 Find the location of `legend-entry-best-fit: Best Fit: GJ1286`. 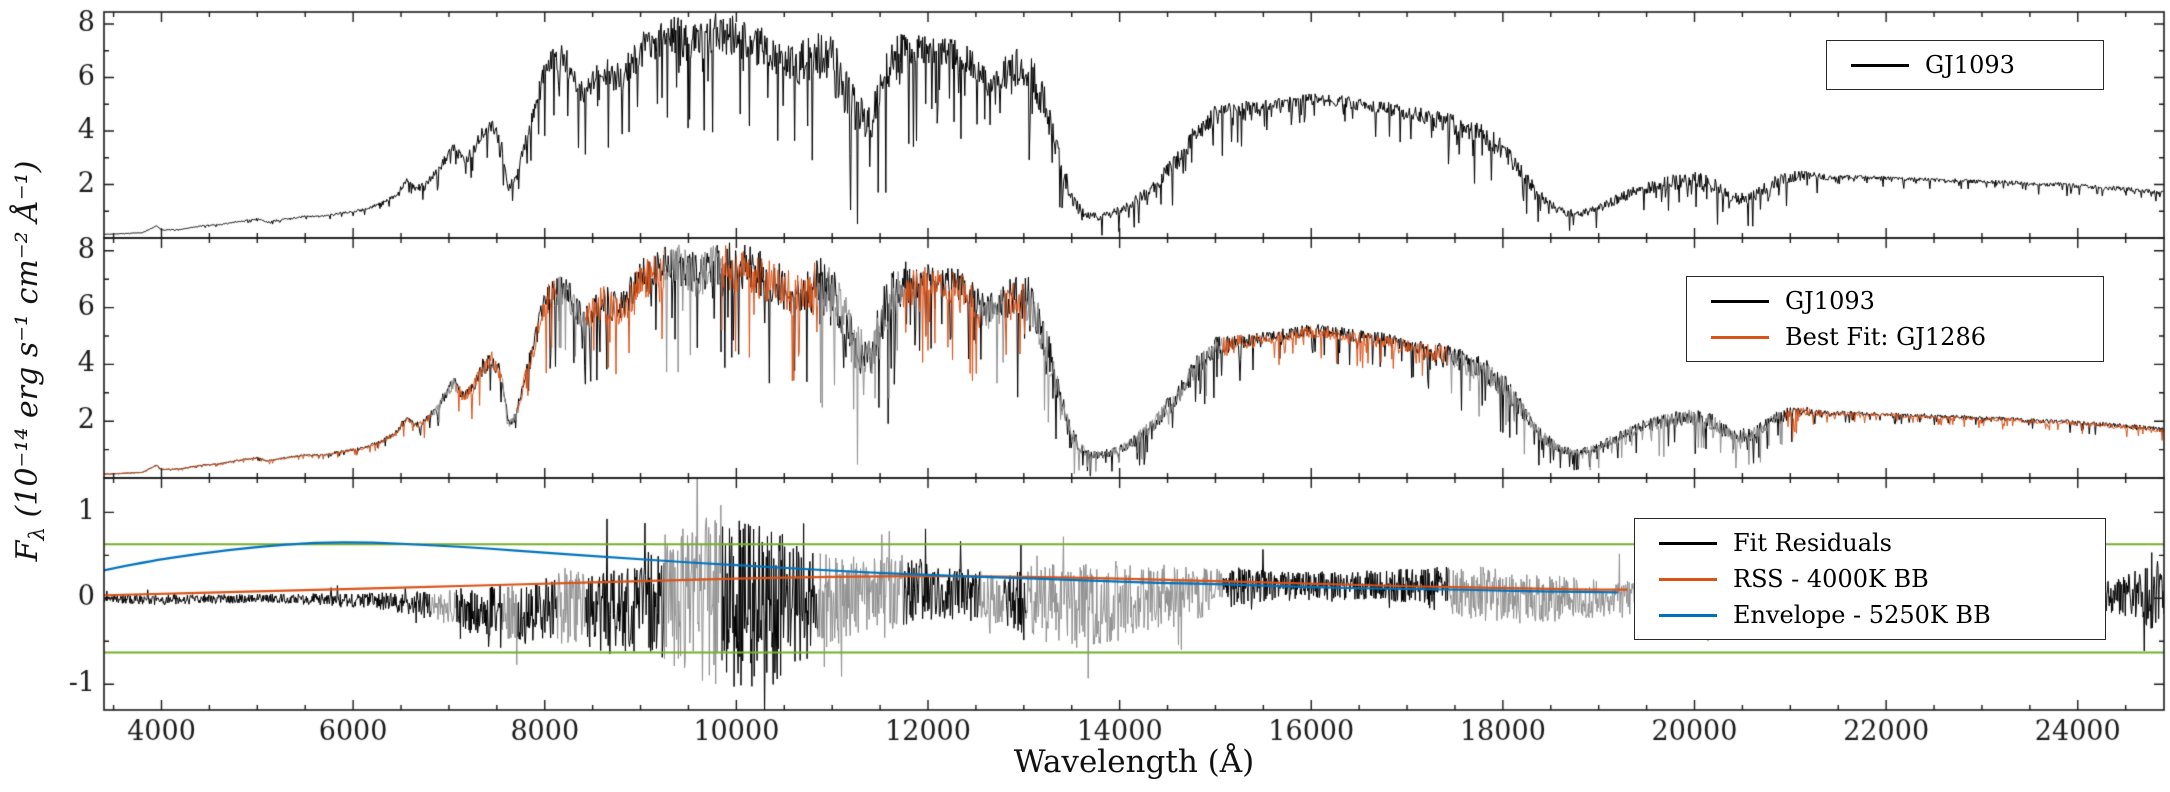

legend-entry-best-fit: Best Fit: GJ1286 is located at coordinates (1902, 337).